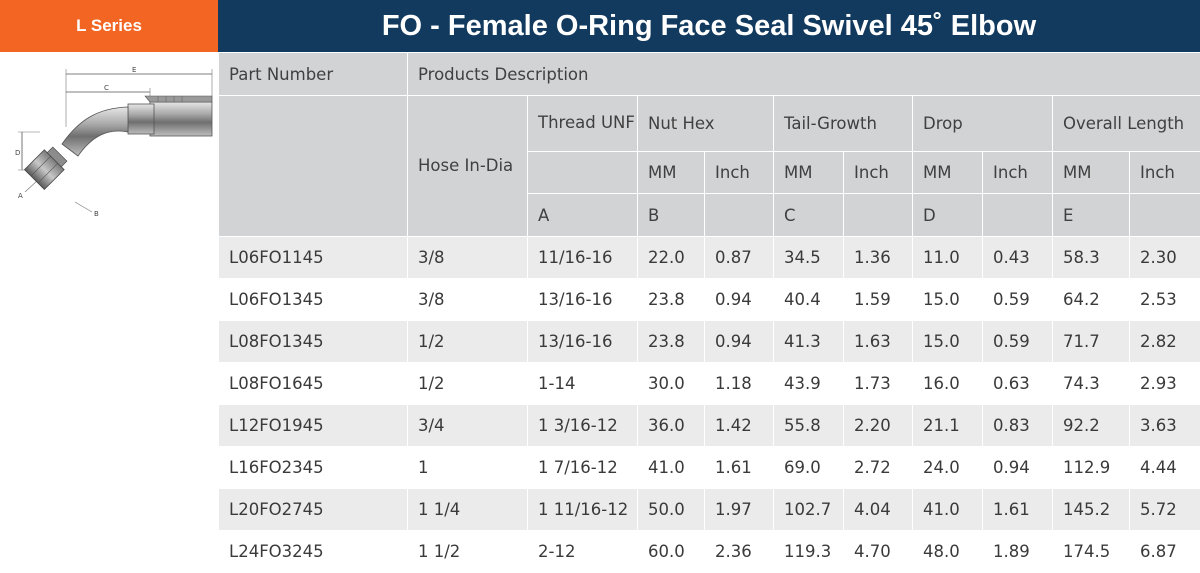  Describe the element at coordinates (313, 74) in the screenshot. I see `header-part-number: Part Number` at that location.